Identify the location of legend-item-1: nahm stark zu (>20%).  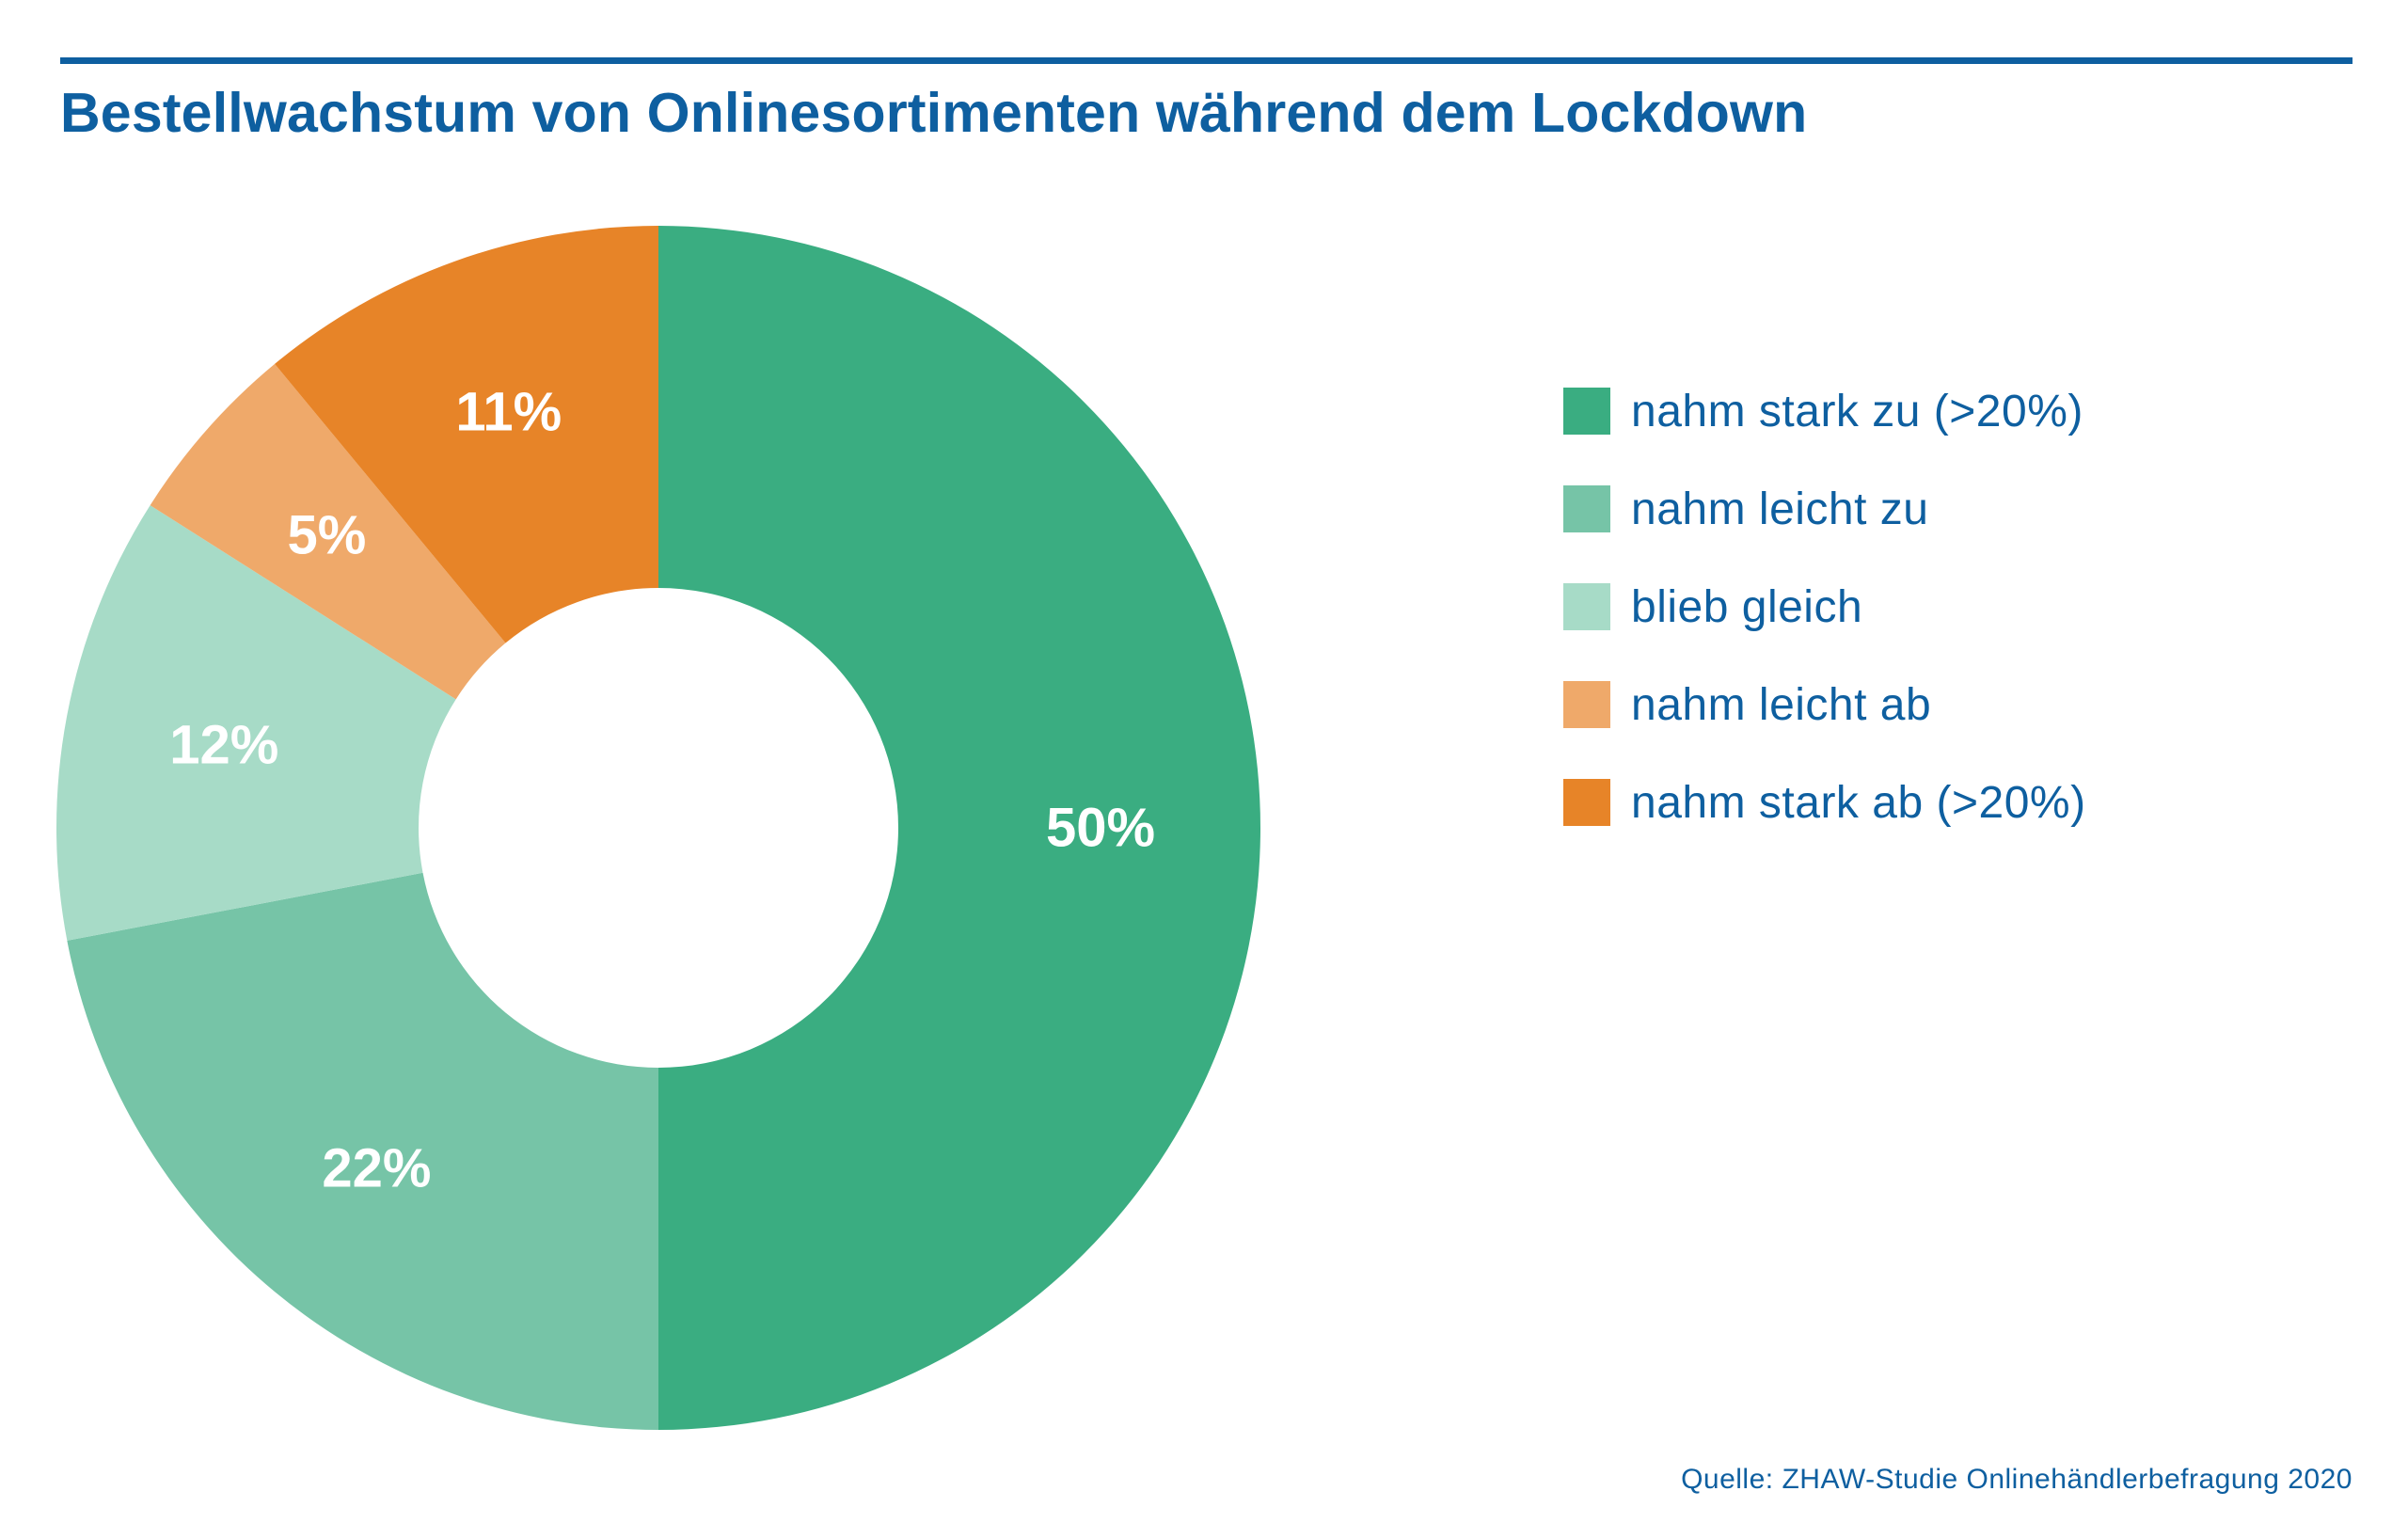
(1825, 411).